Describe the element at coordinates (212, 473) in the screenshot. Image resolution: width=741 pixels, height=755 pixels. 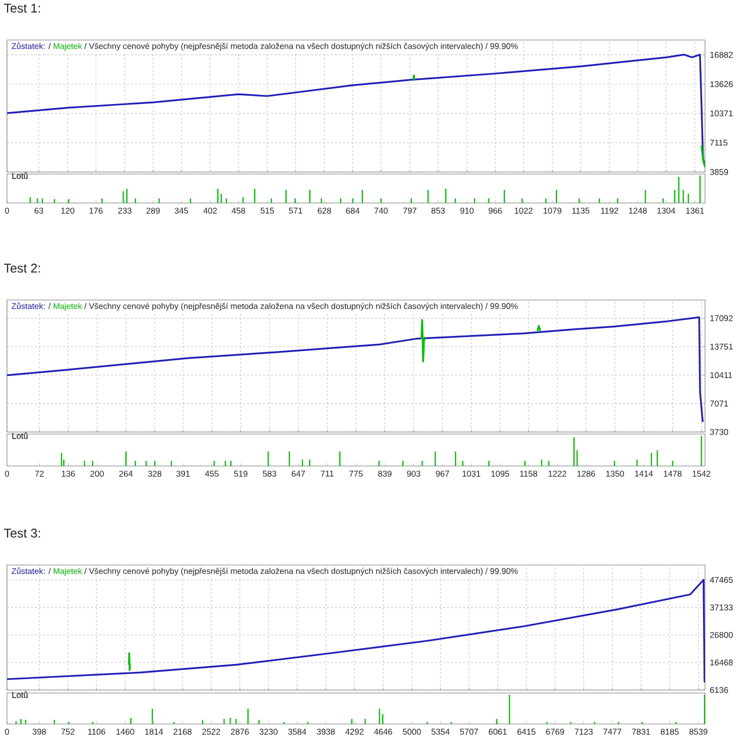
I see `x-tick-label: 455` at that location.